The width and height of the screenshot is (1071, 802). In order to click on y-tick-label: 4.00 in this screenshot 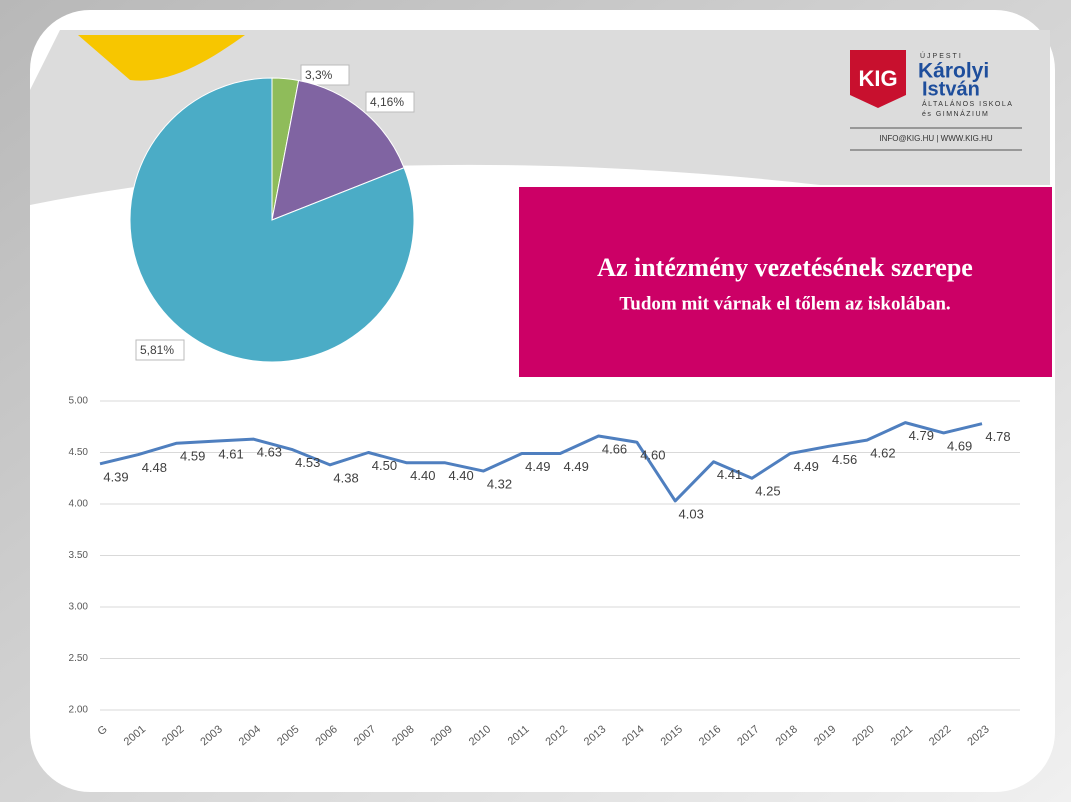, I will do `click(79, 504)`.